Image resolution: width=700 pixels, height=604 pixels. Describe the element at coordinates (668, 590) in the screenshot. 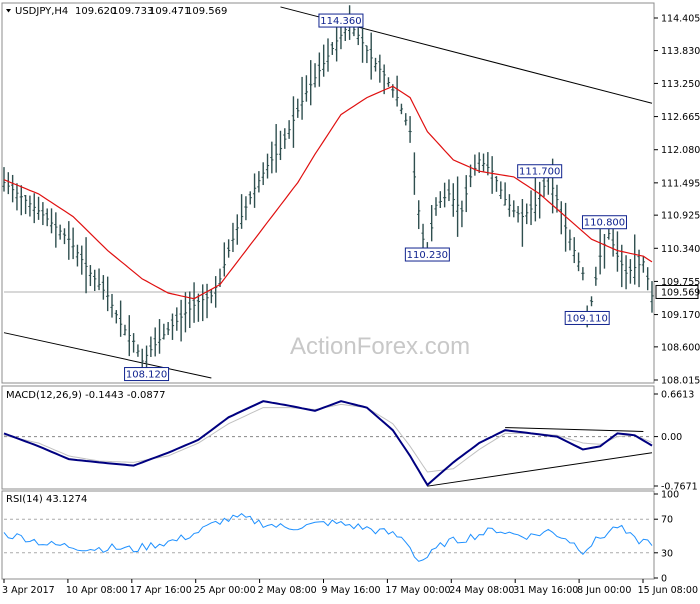

I see `x-tick-label: 15 Jun 08:00` at that location.